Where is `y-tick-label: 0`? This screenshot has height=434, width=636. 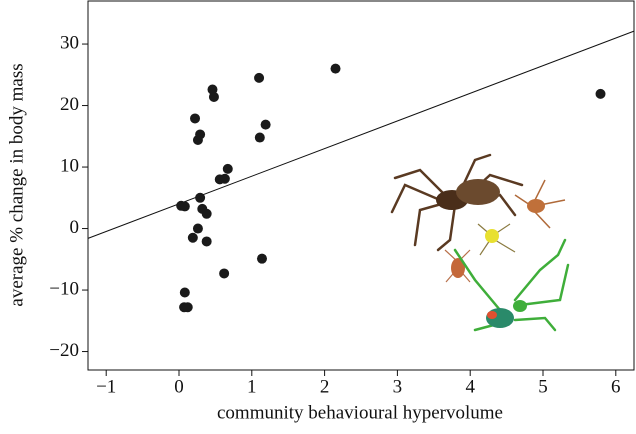
y-tick-label: 0 is located at coordinates (75, 227).